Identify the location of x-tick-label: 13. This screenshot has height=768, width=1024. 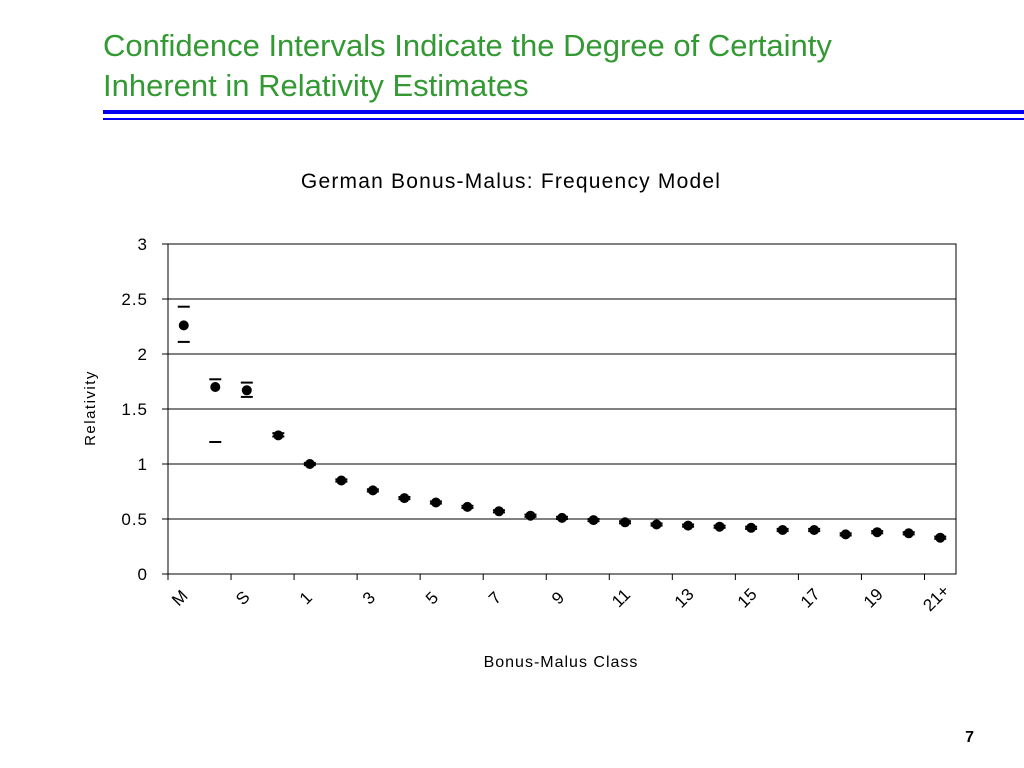
(684, 598).